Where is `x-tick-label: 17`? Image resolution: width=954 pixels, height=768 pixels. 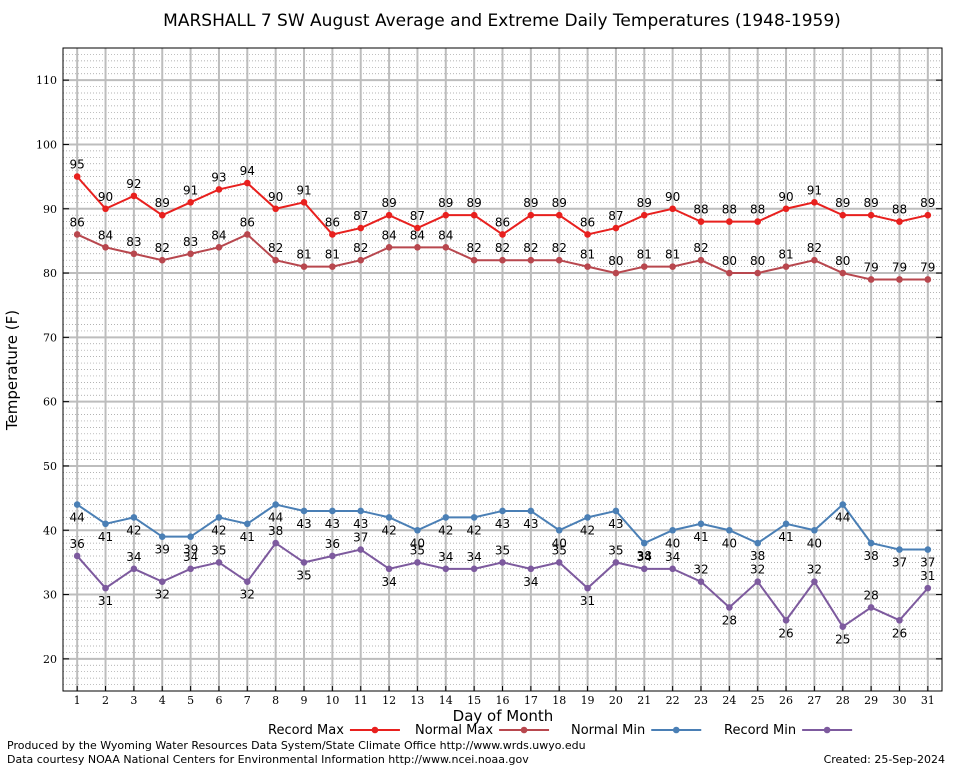
x-tick-label: 17 is located at coordinates (531, 700).